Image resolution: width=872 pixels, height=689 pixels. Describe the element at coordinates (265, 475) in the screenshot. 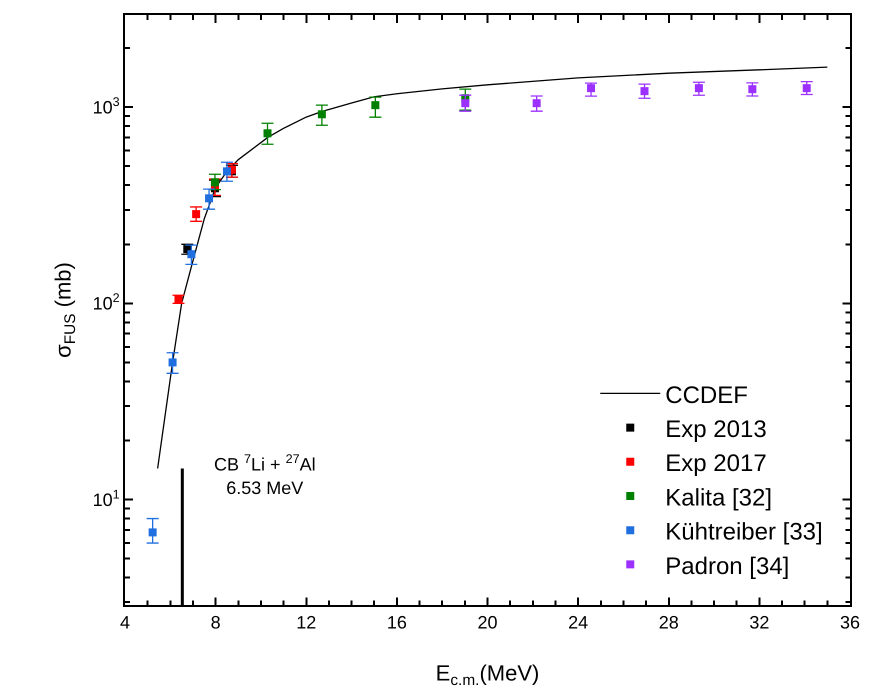

I see `ref-line-label: CB $^{7}$Li + $^{27}$Al 6.53 MeV` at that location.